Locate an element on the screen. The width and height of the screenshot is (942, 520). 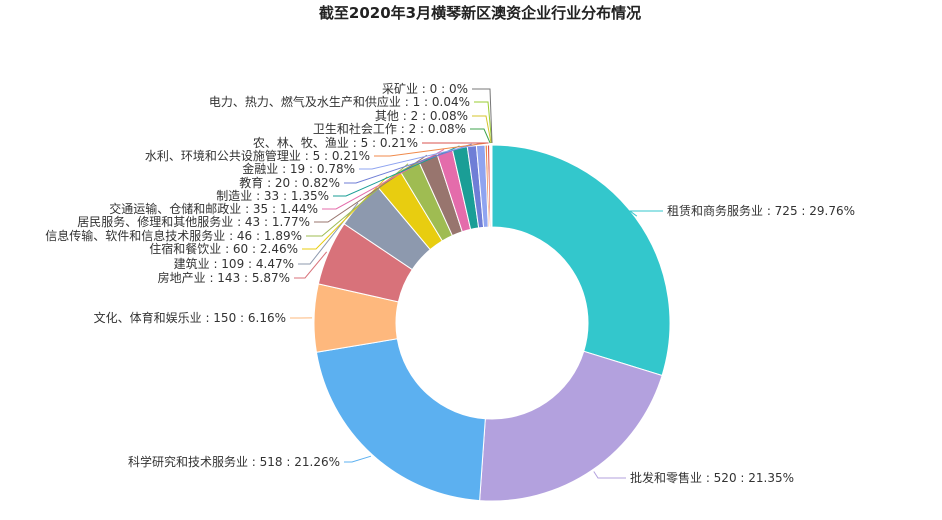
slice-5-label: 建筑业 : 109 : 4.47% is located at coordinates (234, 263).